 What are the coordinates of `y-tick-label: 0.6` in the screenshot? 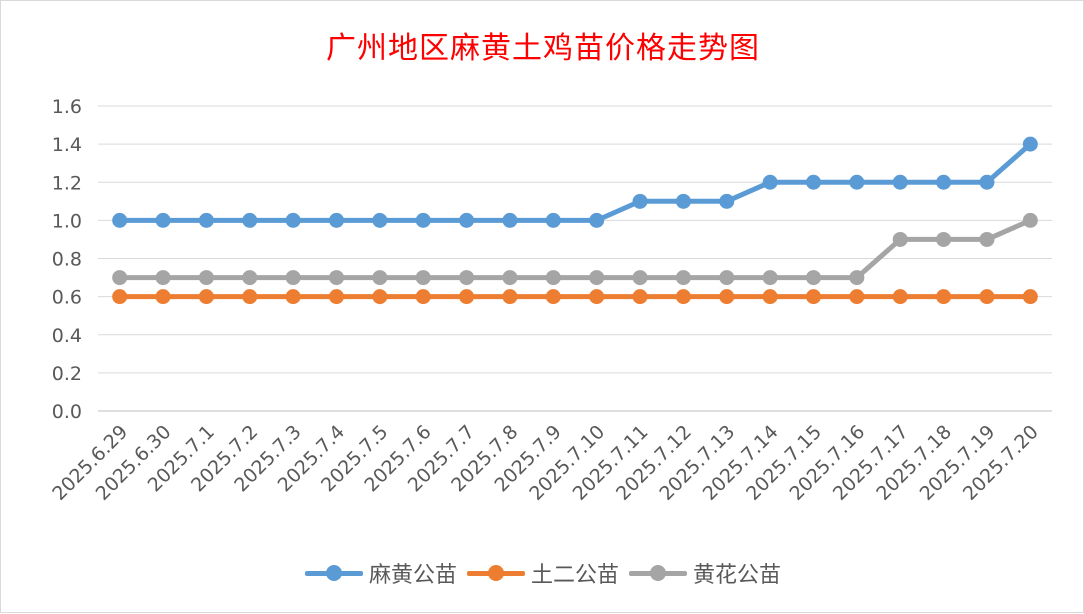 It's located at (67, 298).